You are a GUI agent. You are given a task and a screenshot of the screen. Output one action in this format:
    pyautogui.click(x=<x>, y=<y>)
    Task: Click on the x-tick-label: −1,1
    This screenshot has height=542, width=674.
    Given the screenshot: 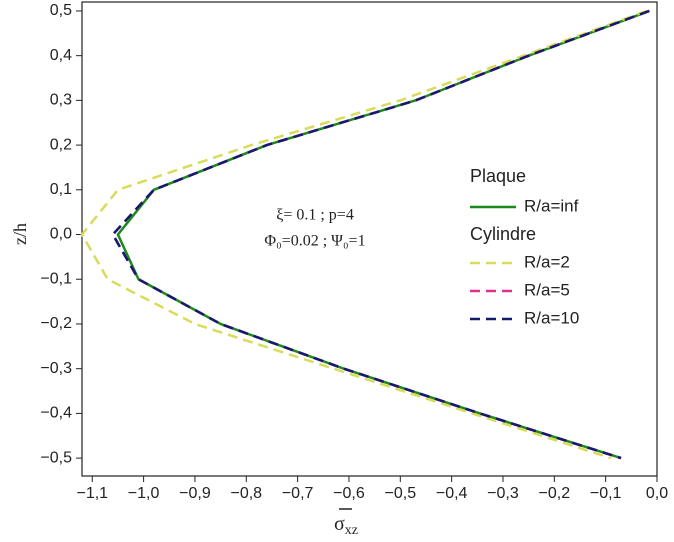 What is the action you would take?
    pyautogui.click(x=92, y=493)
    